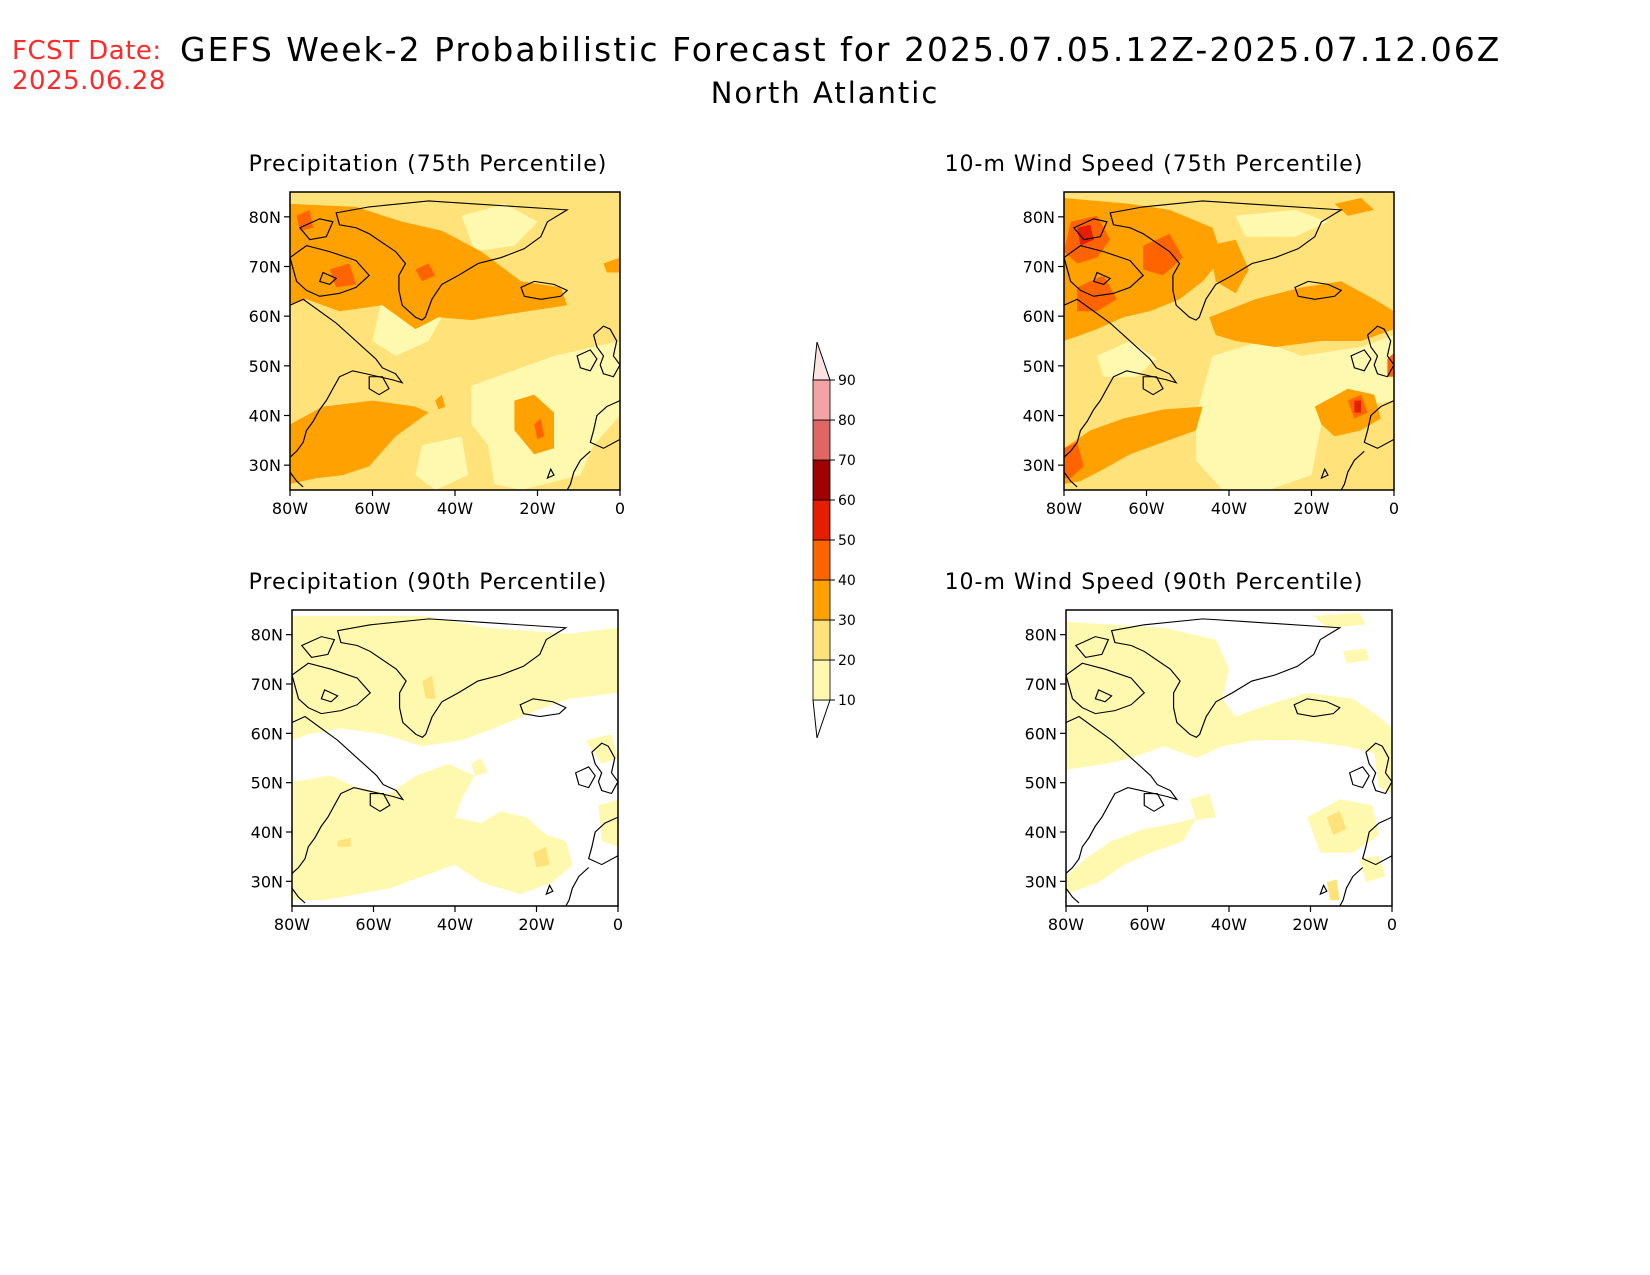 The height and width of the screenshot is (1275, 1650). Describe the element at coordinates (1154, 582) in the screenshot. I see `panel-title-wind-90: 10-m Wind Speed (90th Percentile)` at that location.